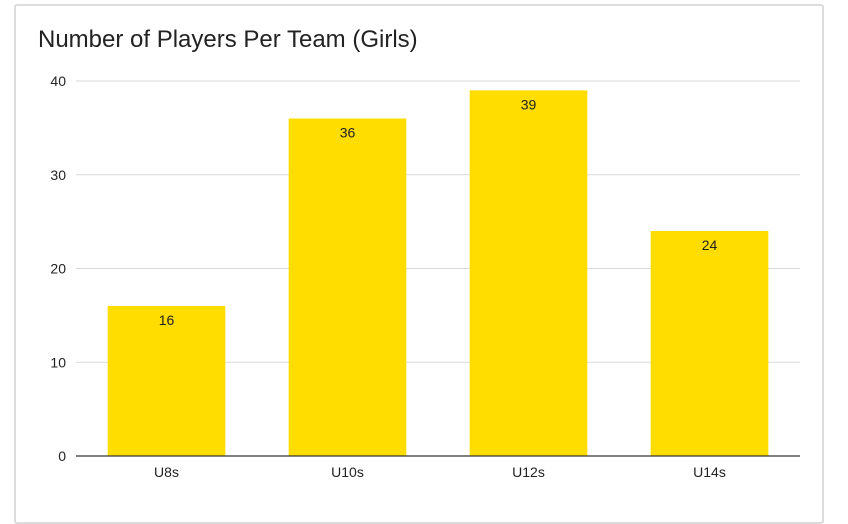  I want to click on bar-u8s, so click(166, 381).